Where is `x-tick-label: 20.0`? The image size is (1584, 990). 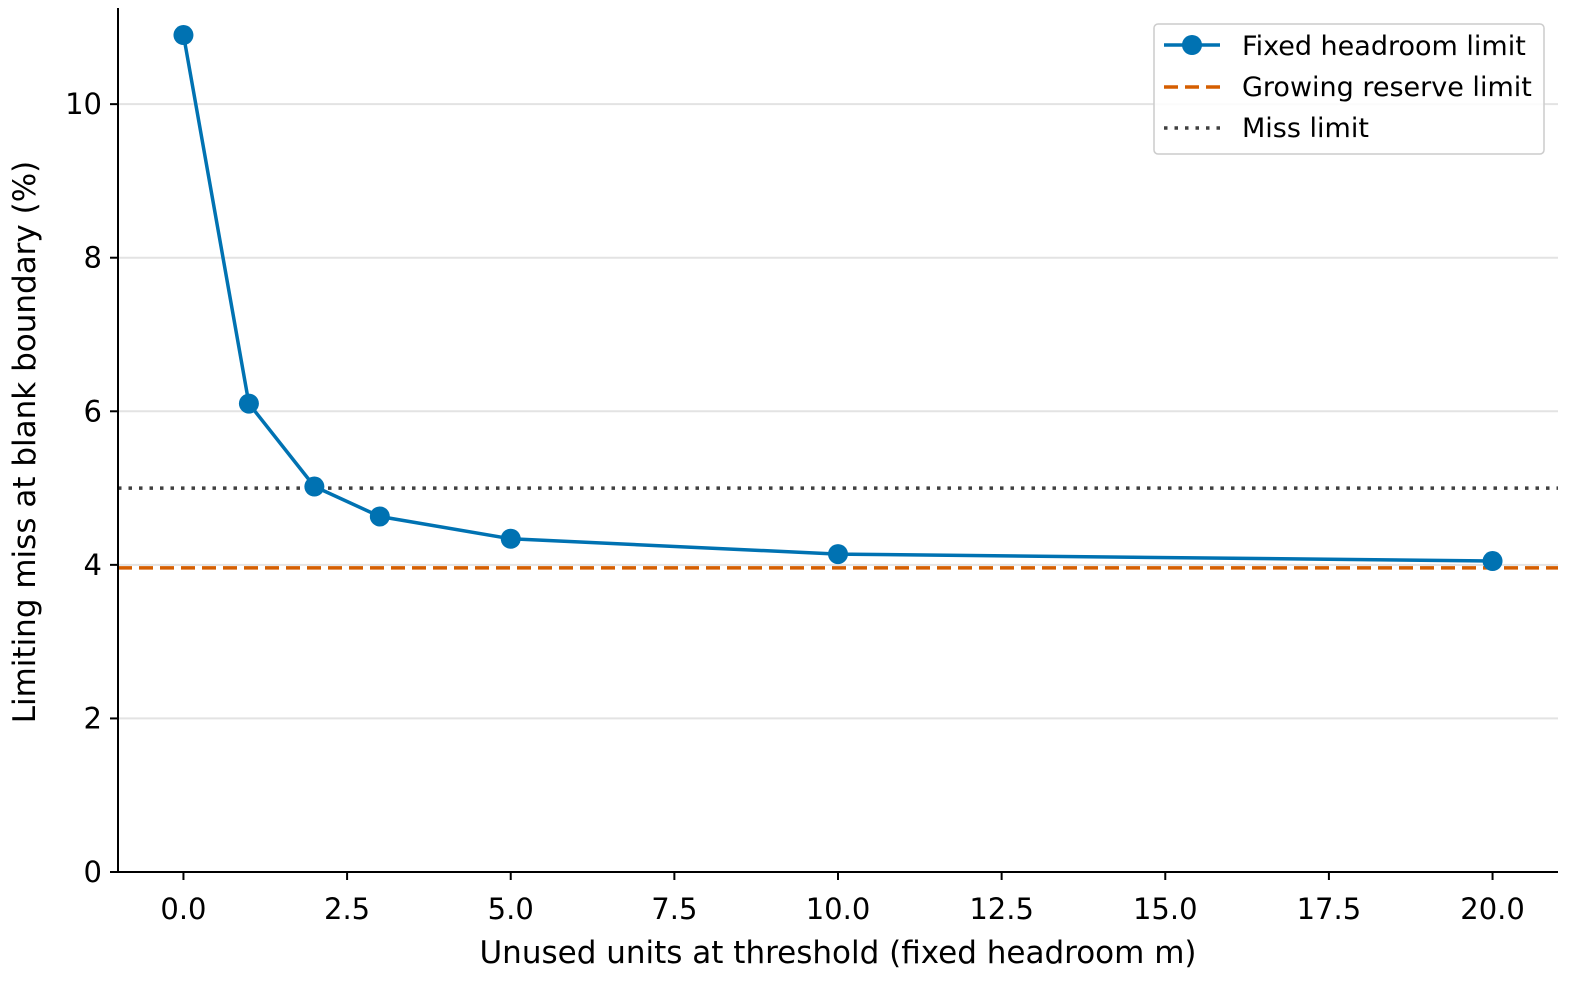
x-tick-label: 20.0 is located at coordinates (1492, 909).